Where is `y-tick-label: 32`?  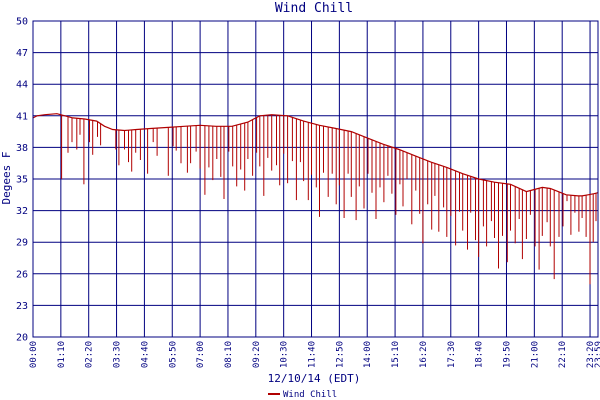
y-tick-label: 32 is located at coordinates (22, 211).